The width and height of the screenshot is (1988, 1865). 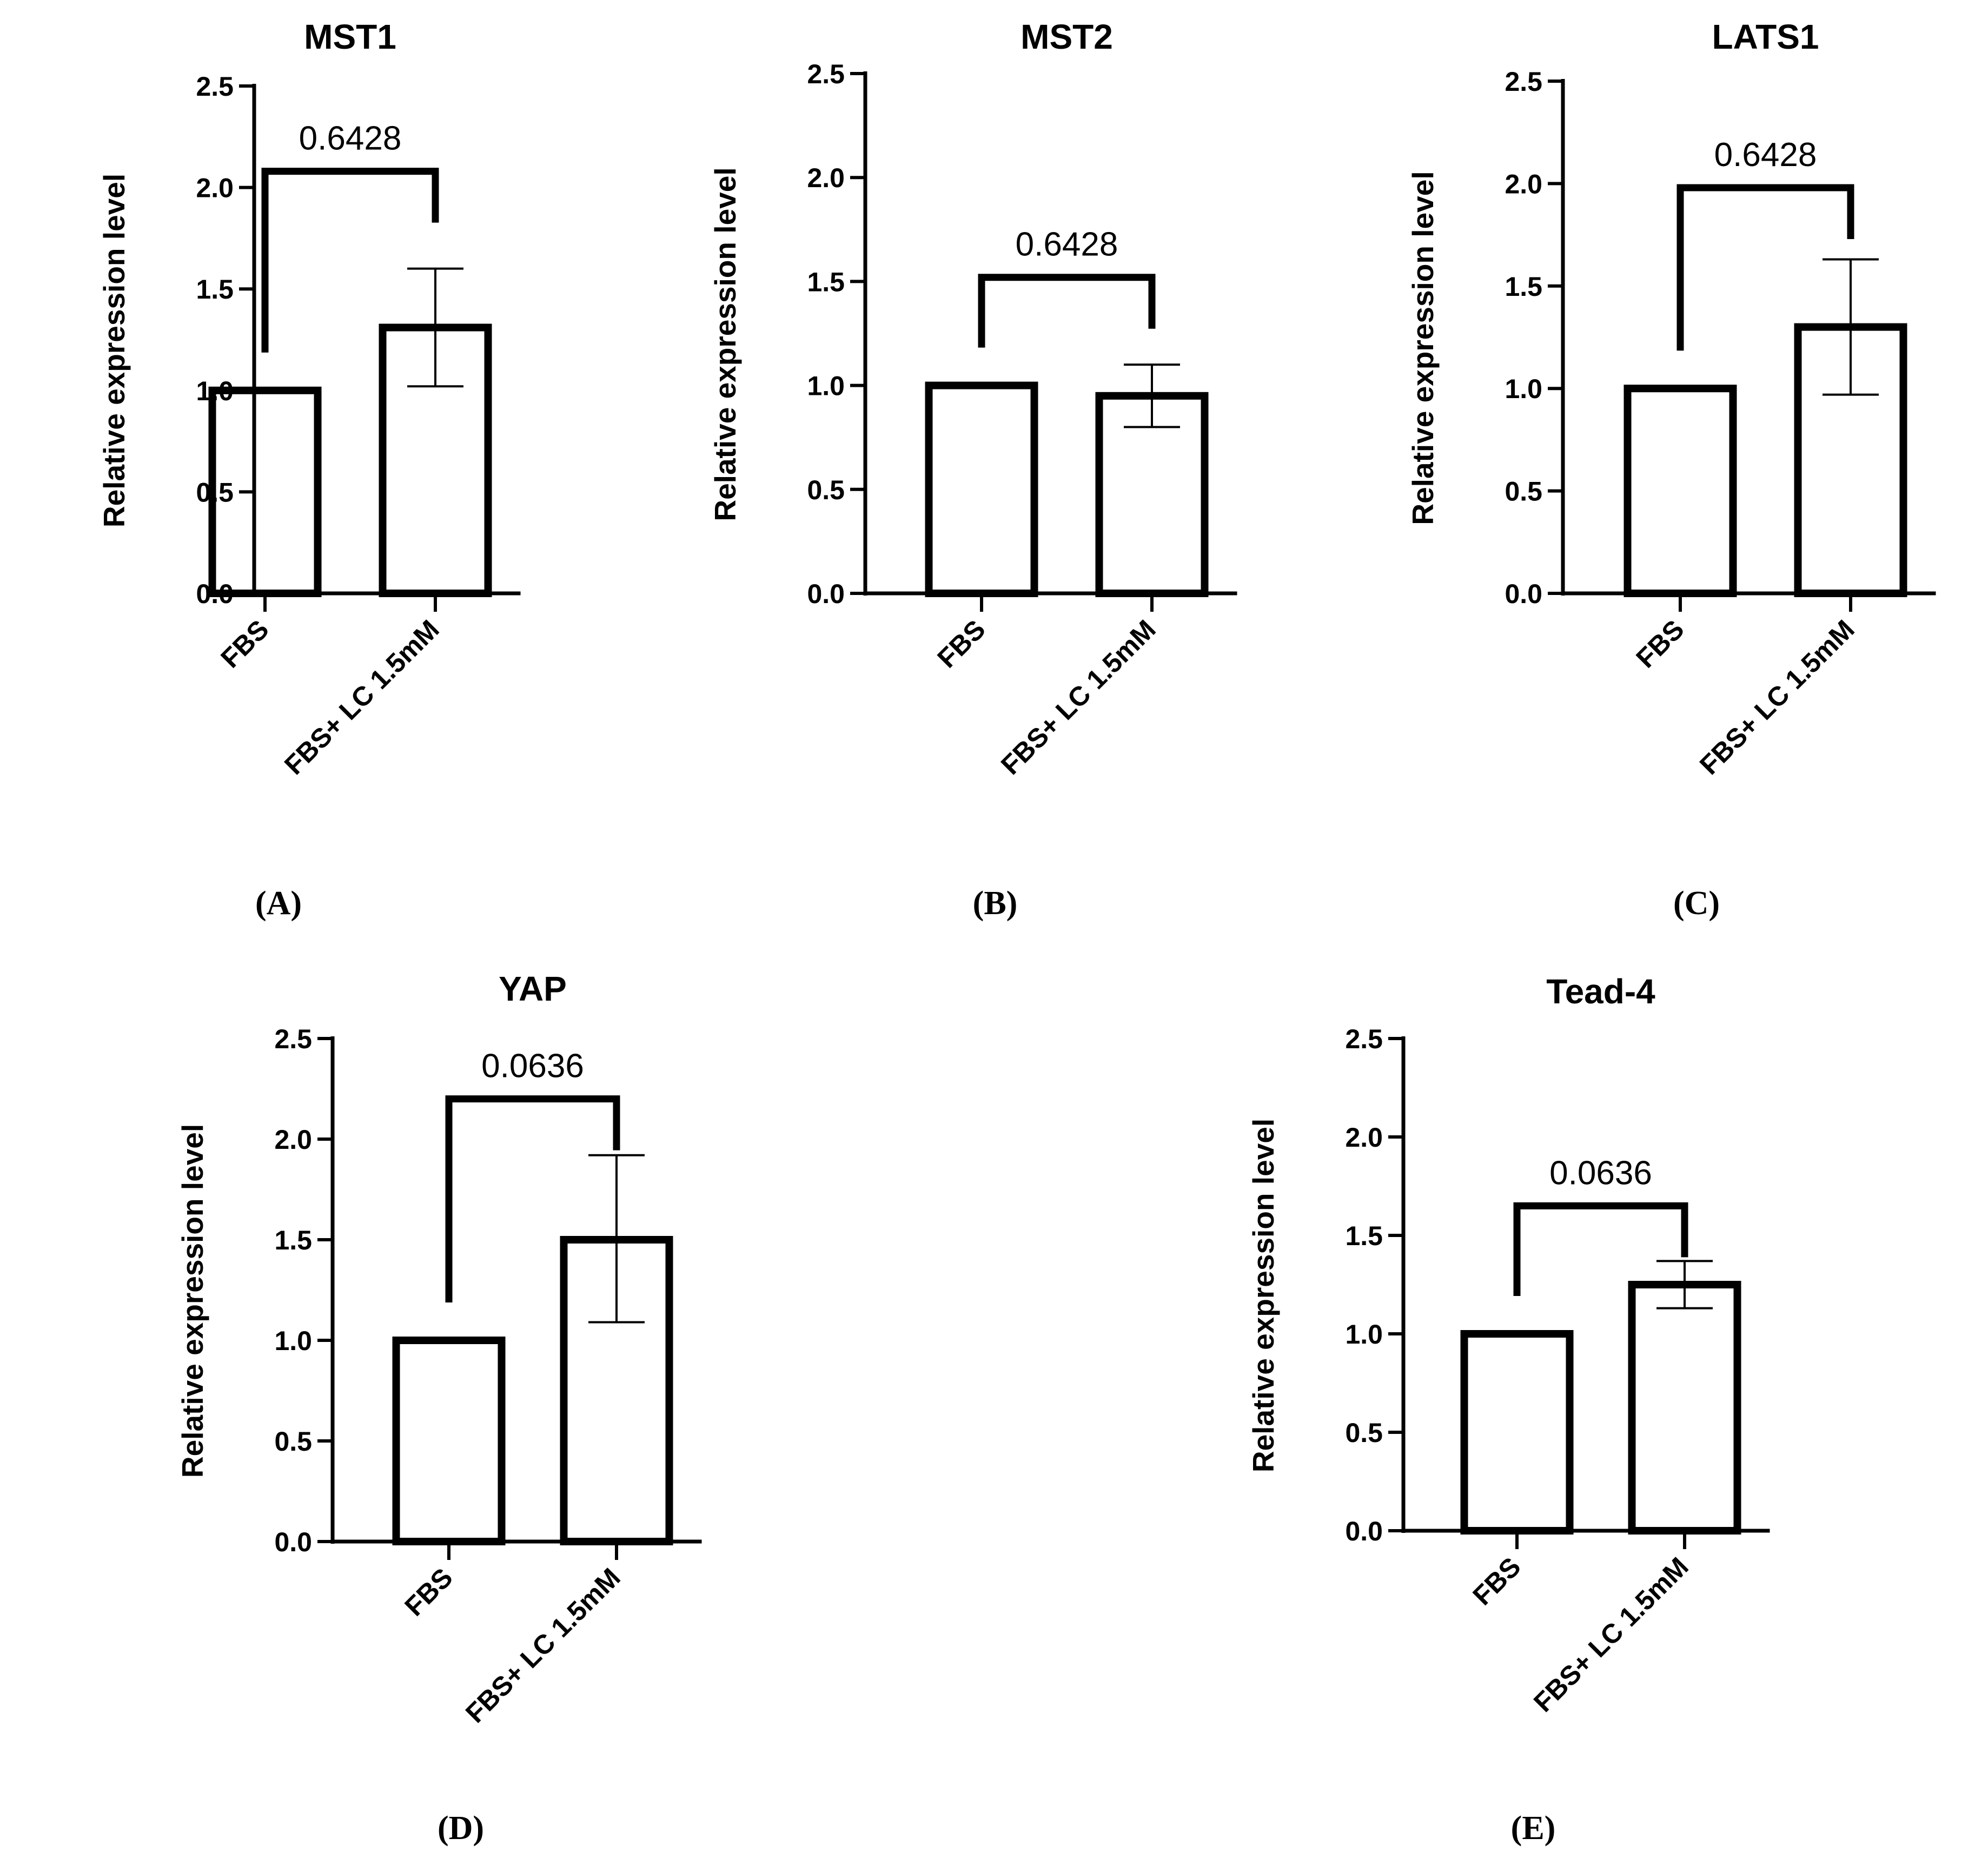 I want to click on panel-label: (E), so click(x=1533, y=1828).